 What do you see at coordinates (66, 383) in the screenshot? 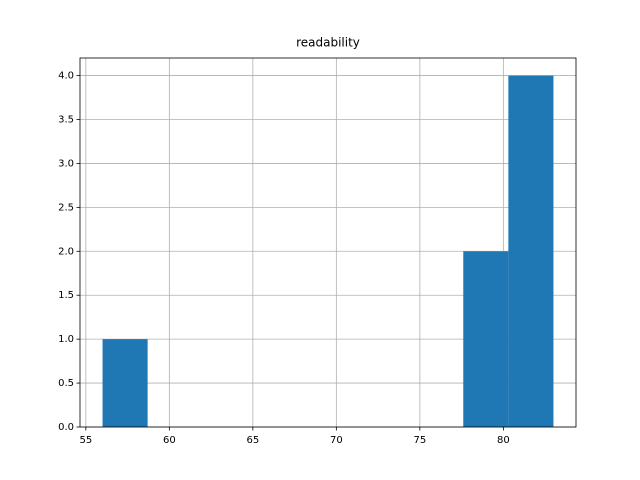
I see `y-tick-label: 0.5` at bounding box center [66, 383].